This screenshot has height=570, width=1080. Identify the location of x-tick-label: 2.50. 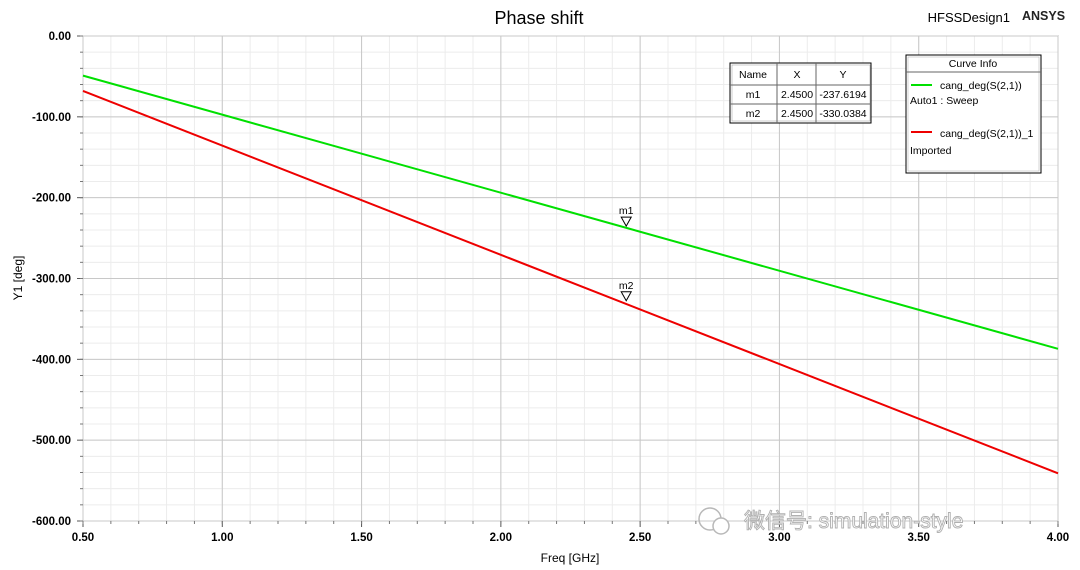
(640, 538).